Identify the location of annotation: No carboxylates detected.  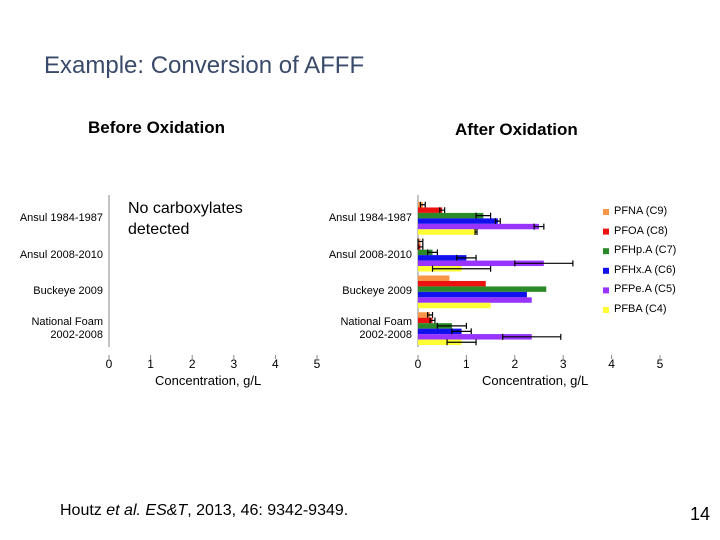
(185, 219).